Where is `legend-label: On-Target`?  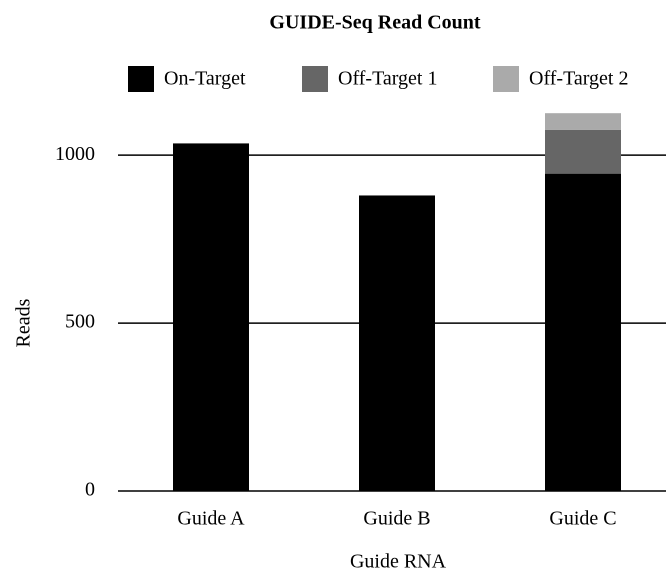
legend-label: On-Target is located at coordinates (205, 79).